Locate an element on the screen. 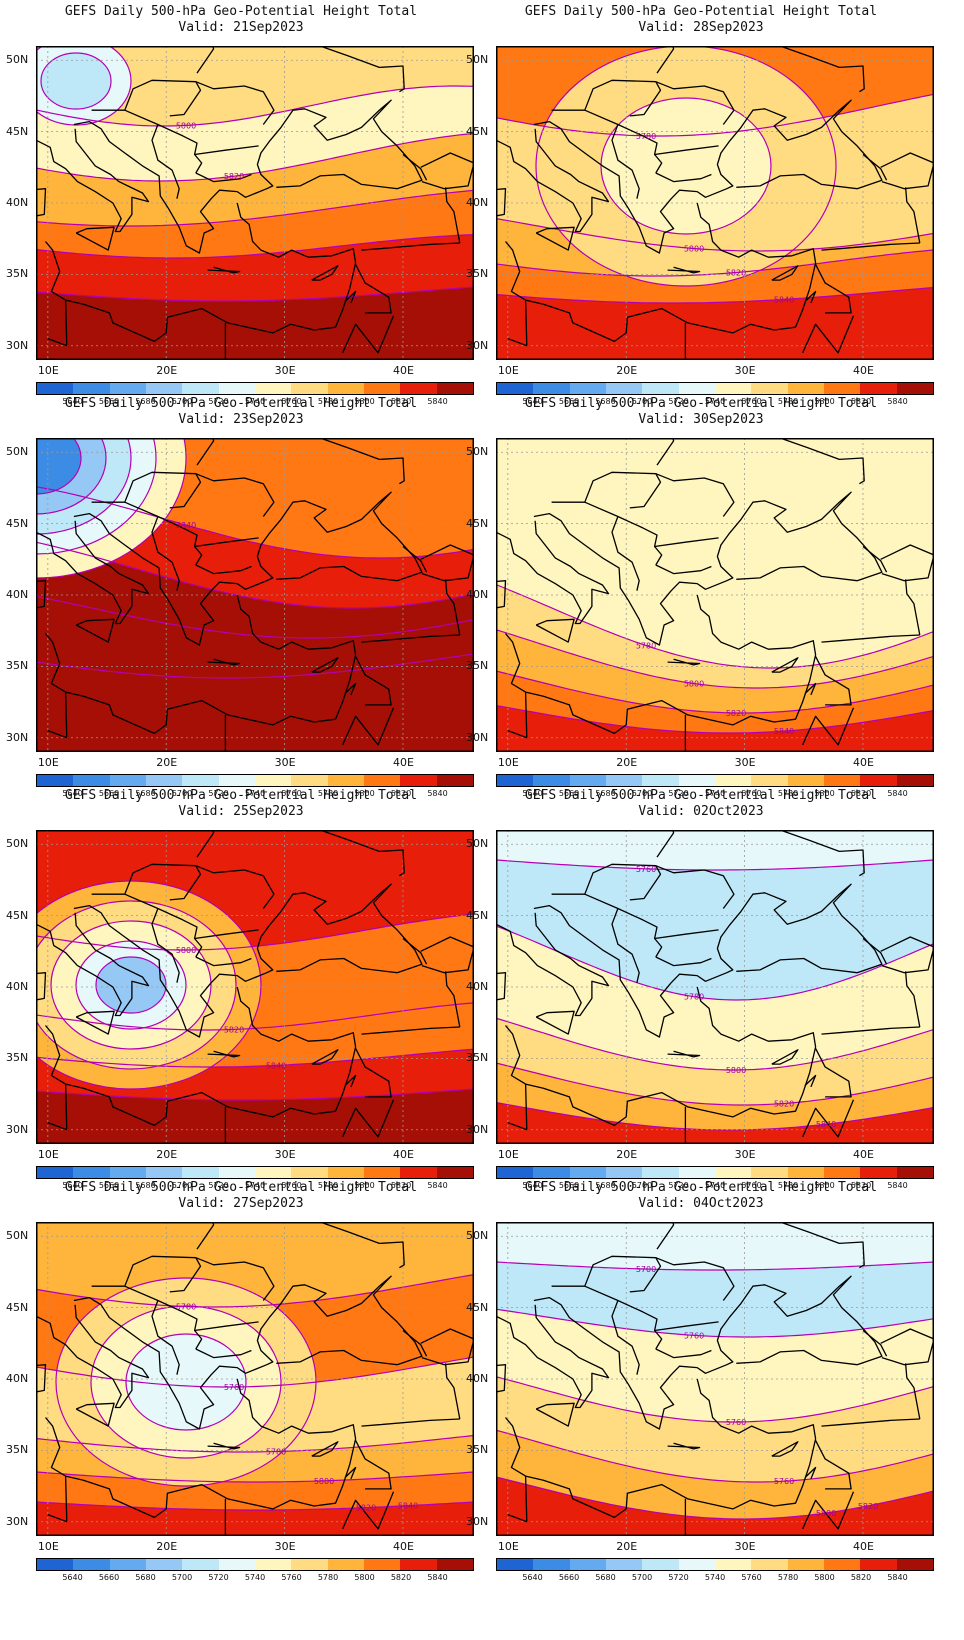 Image resolution: width=964 pixels, height=1640 pixels. valid-date: Valid: 21Sep2023 is located at coordinates (241, 27).